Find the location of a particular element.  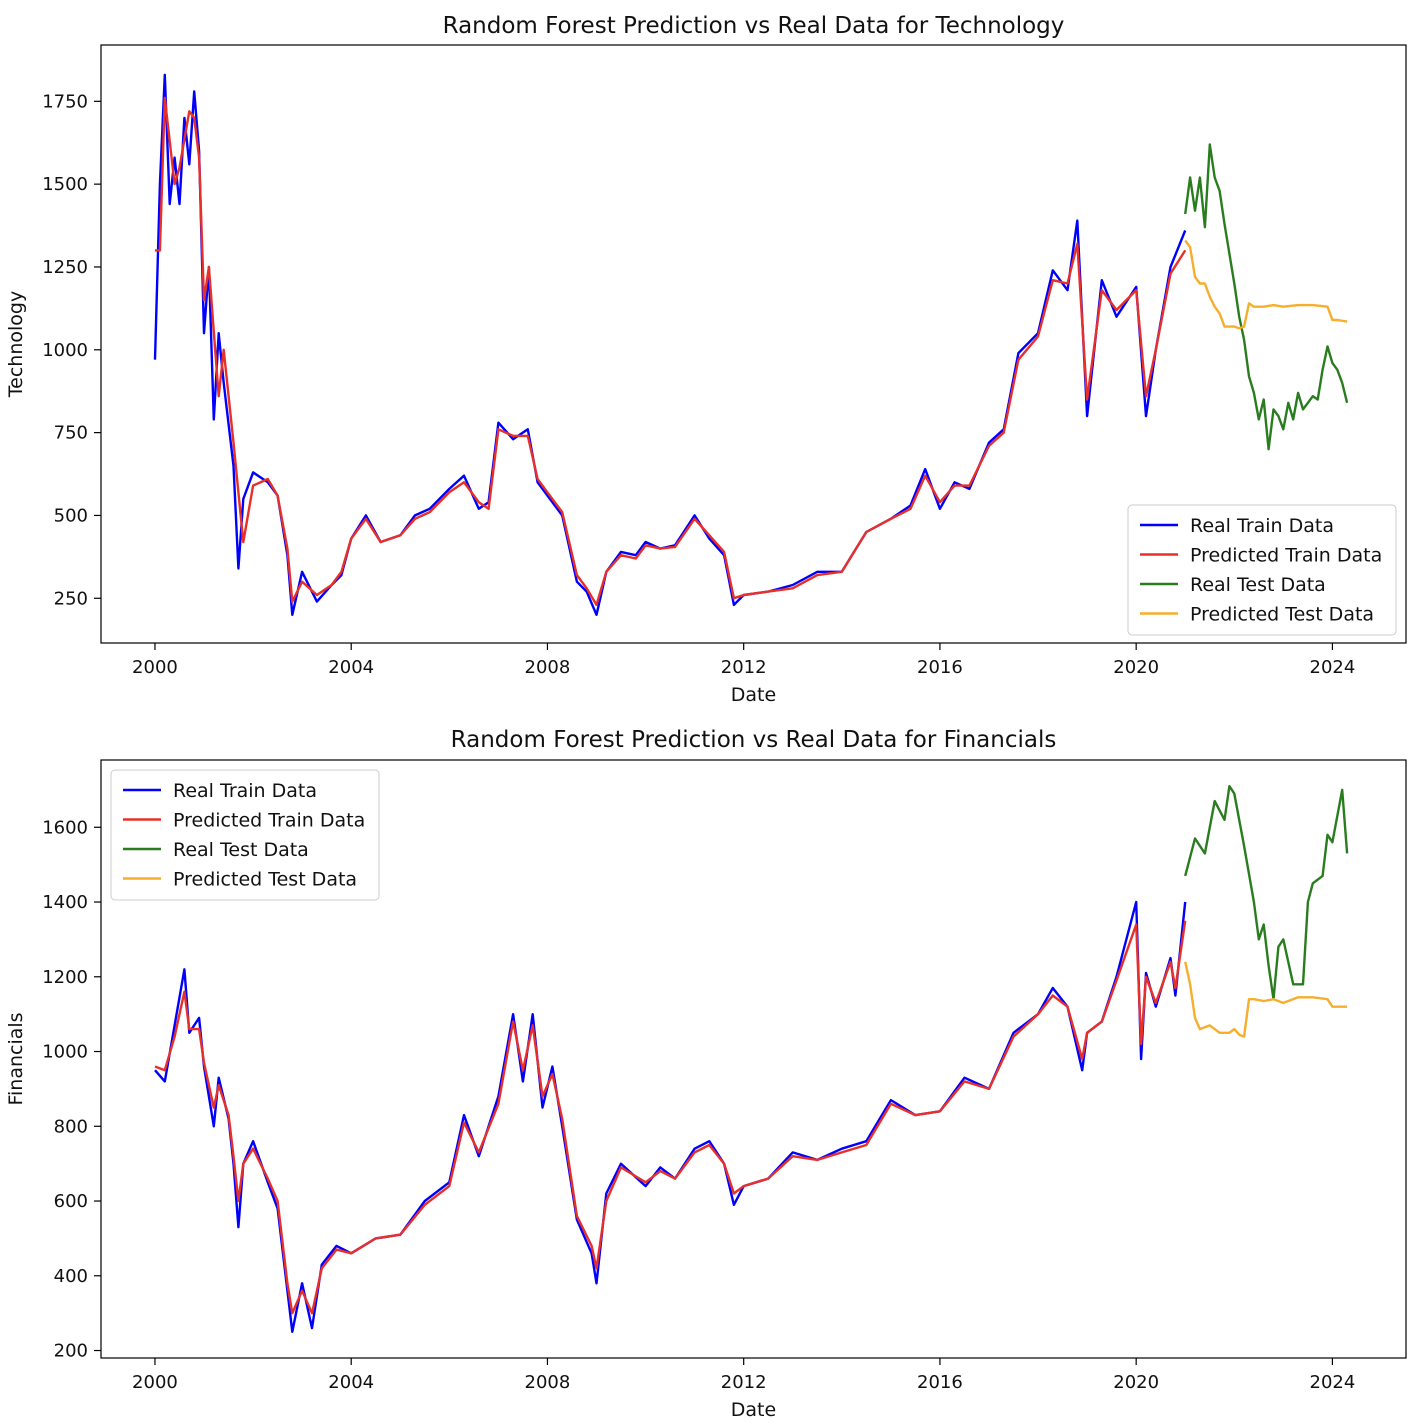

y-tick-label: 1400 is located at coordinates (65, 902).